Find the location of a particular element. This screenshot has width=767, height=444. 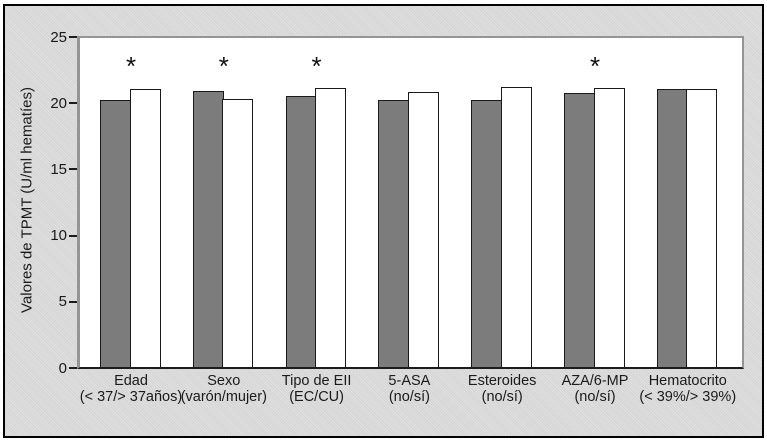

x-category-name: Edad is located at coordinates (131, 381).